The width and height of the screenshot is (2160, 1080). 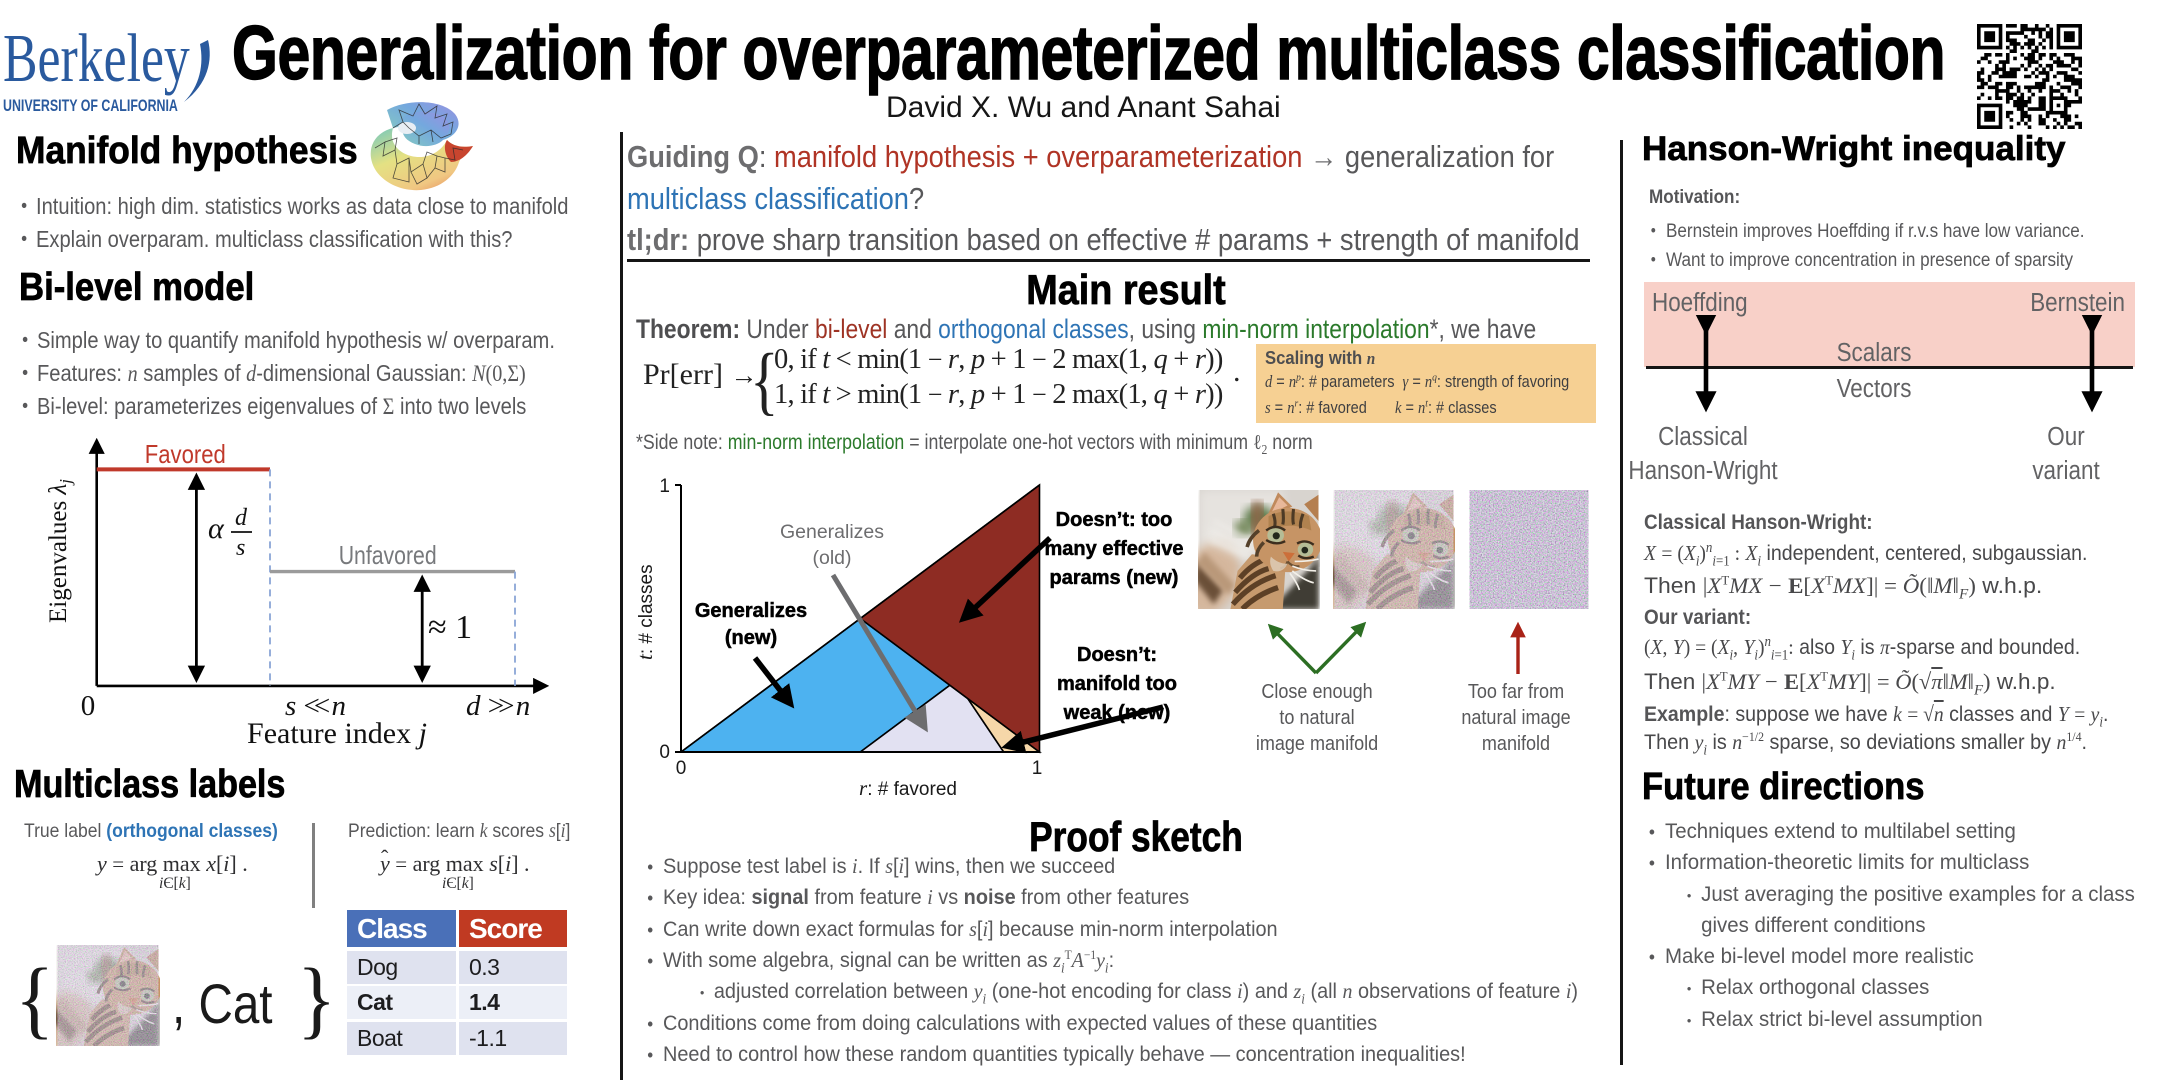 I want to click on svg-text: d, so click(x=241, y=518).